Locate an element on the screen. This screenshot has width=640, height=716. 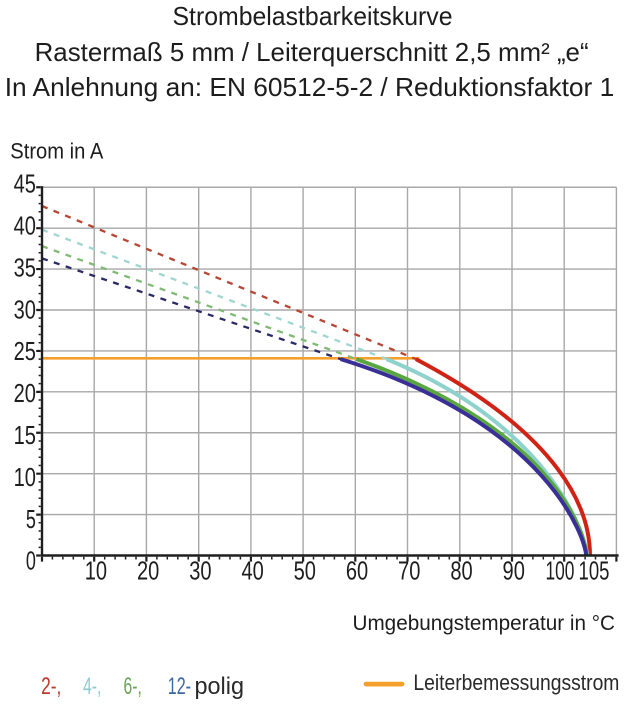
svg-text: polig is located at coordinates (220, 686).